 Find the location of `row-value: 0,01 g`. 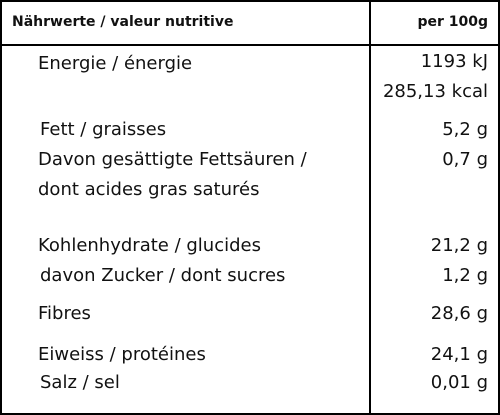

row-value: 0,01 g is located at coordinates (459, 382).